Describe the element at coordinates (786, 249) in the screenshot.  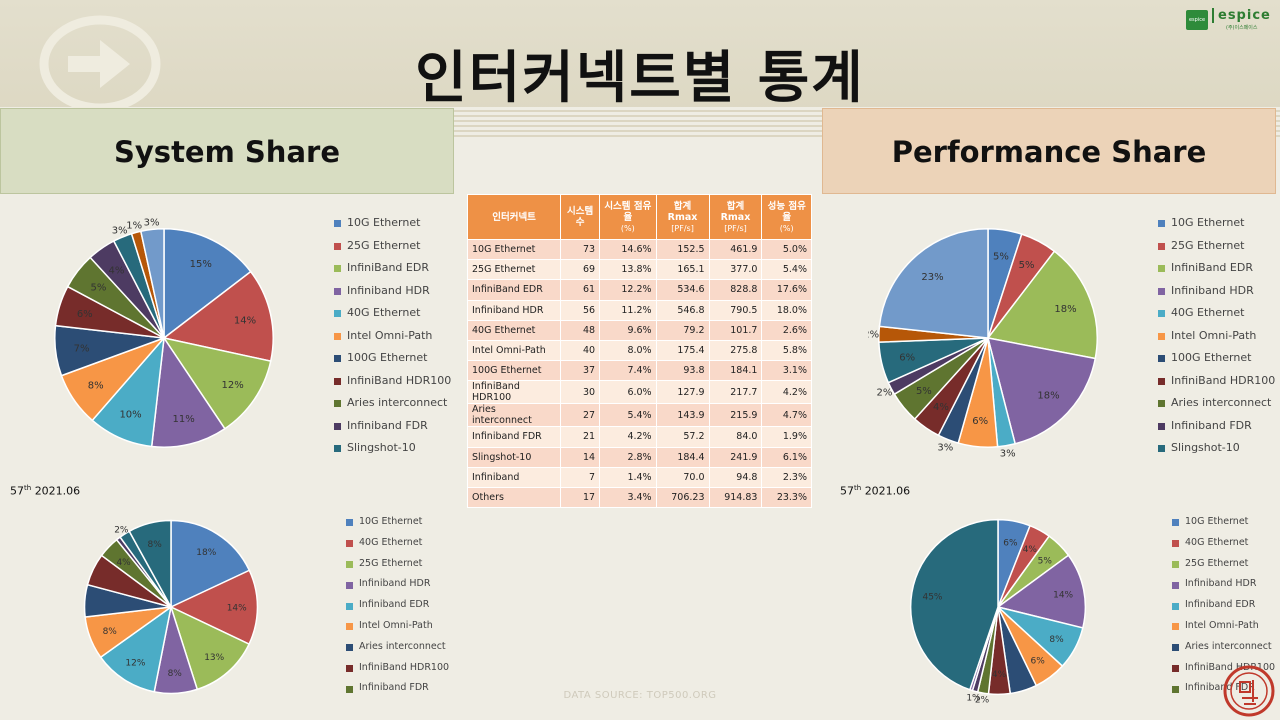
I see `table-cell: 5.0%` at that location.